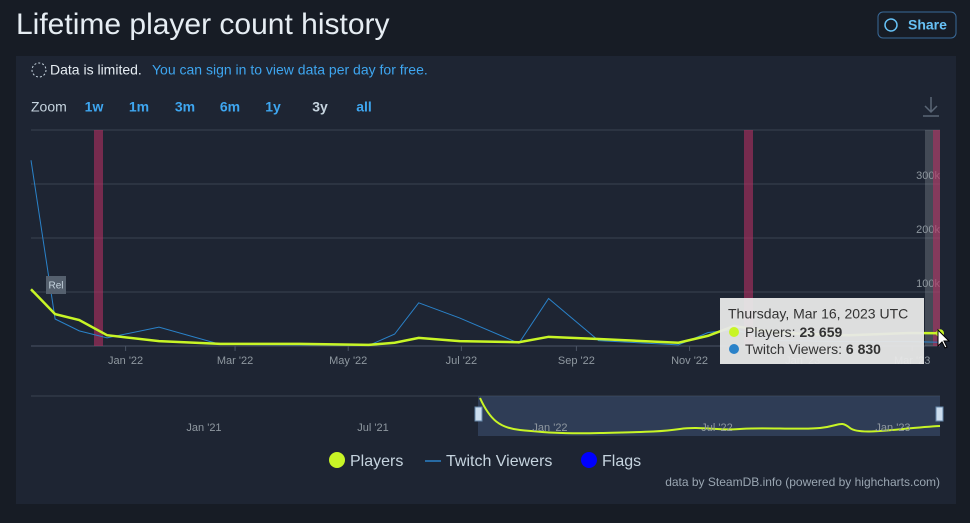 The image size is (970, 523). What do you see at coordinates (39, 70) in the screenshot?
I see `limited-icon` at bounding box center [39, 70].